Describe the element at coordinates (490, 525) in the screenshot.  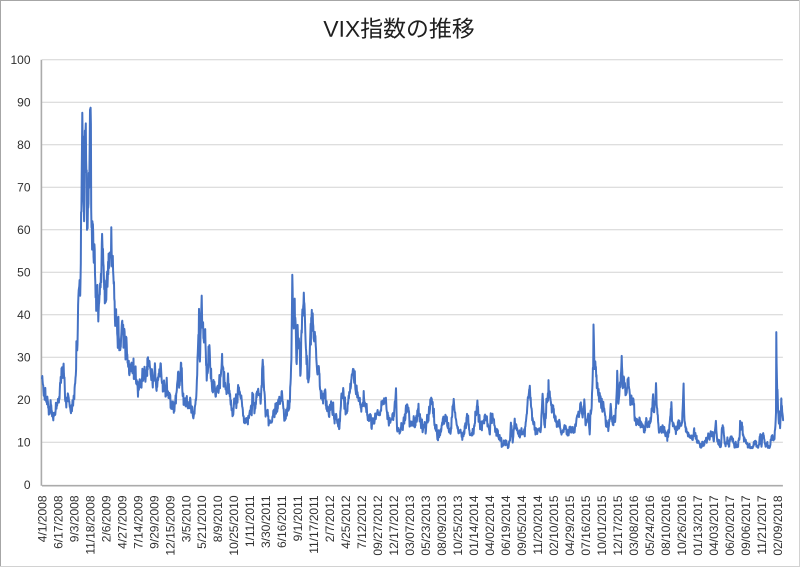
I see `svg-text: 04/02/2014` at that location.